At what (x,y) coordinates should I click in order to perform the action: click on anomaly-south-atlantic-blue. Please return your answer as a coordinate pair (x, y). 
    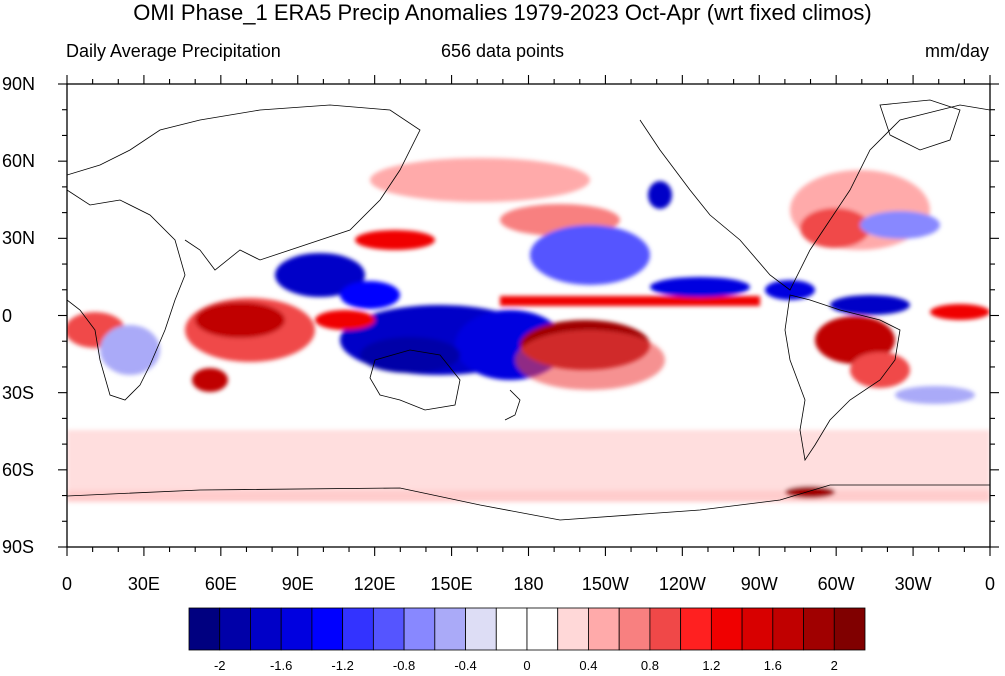
    Looking at the image, I should click on (935, 395).